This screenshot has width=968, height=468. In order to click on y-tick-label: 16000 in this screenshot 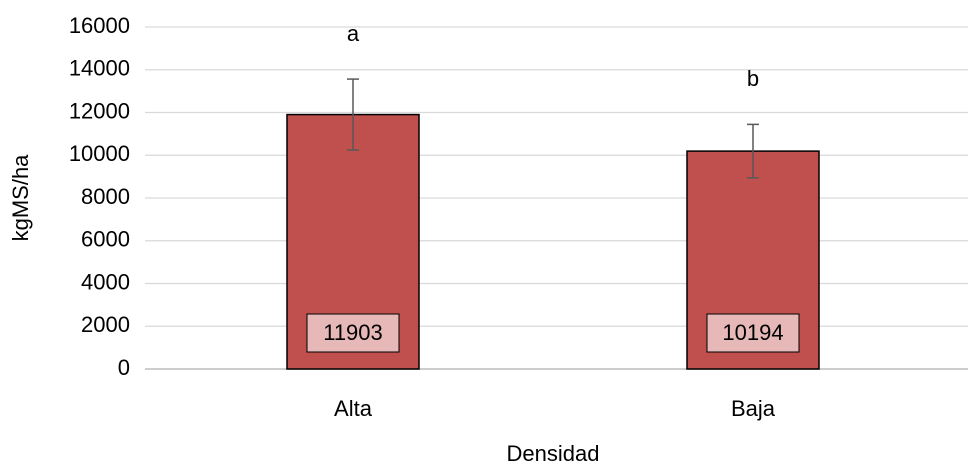, I will do `click(99, 25)`.